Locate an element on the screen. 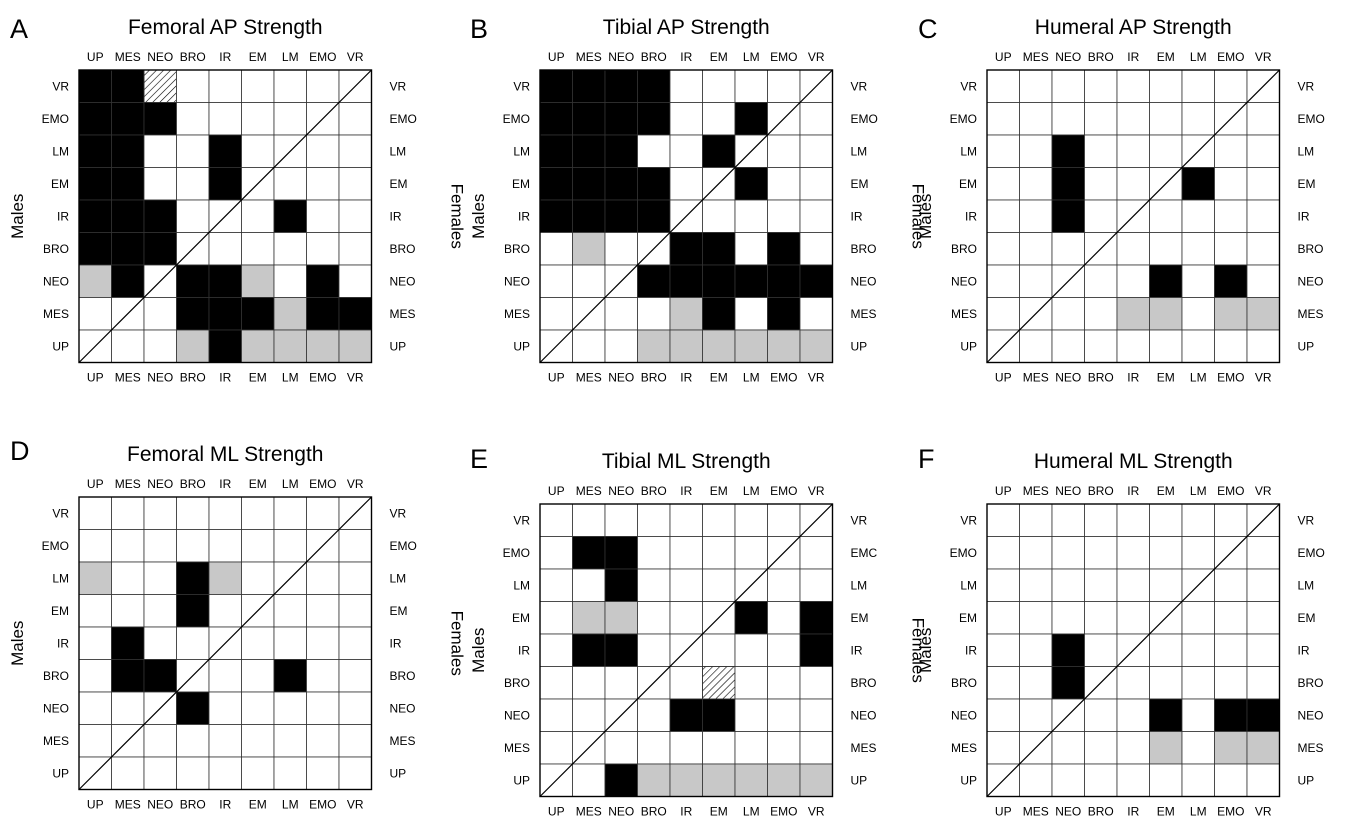  left-tick-label: IR is located at coordinates (971, 216).